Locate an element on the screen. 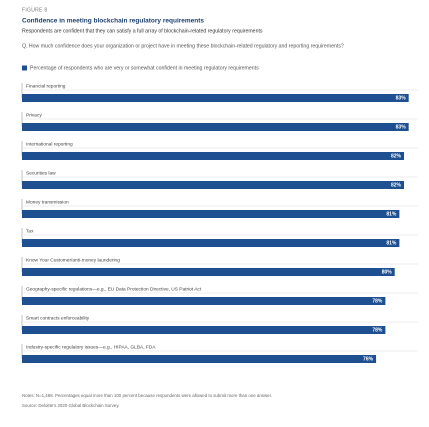  category-label: Tax is located at coordinates (30, 231).